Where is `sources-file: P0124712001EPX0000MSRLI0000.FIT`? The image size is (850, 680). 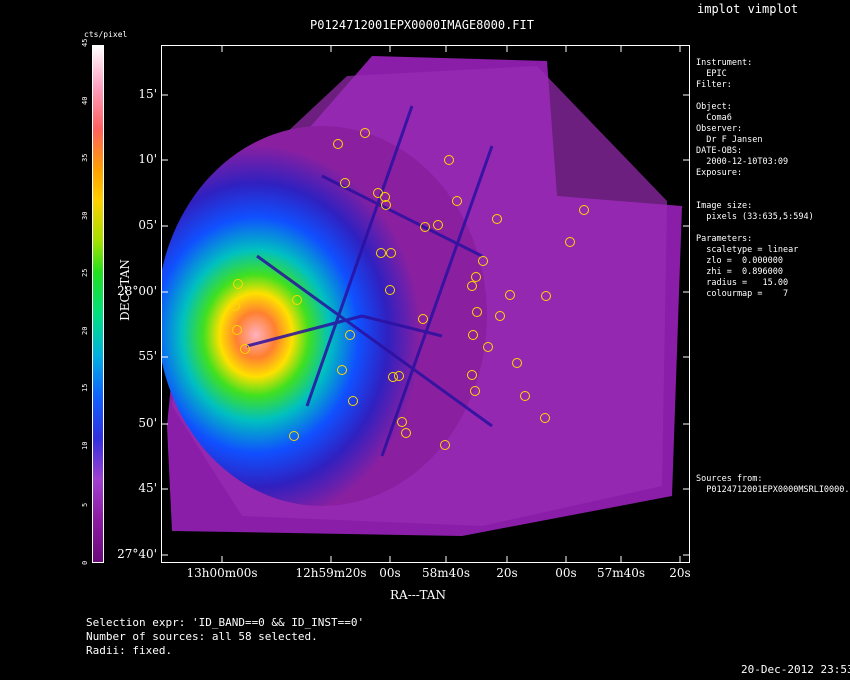 sources-file: P0124712001EPX0000MSRLI0000.FIT is located at coordinates (773, 490).